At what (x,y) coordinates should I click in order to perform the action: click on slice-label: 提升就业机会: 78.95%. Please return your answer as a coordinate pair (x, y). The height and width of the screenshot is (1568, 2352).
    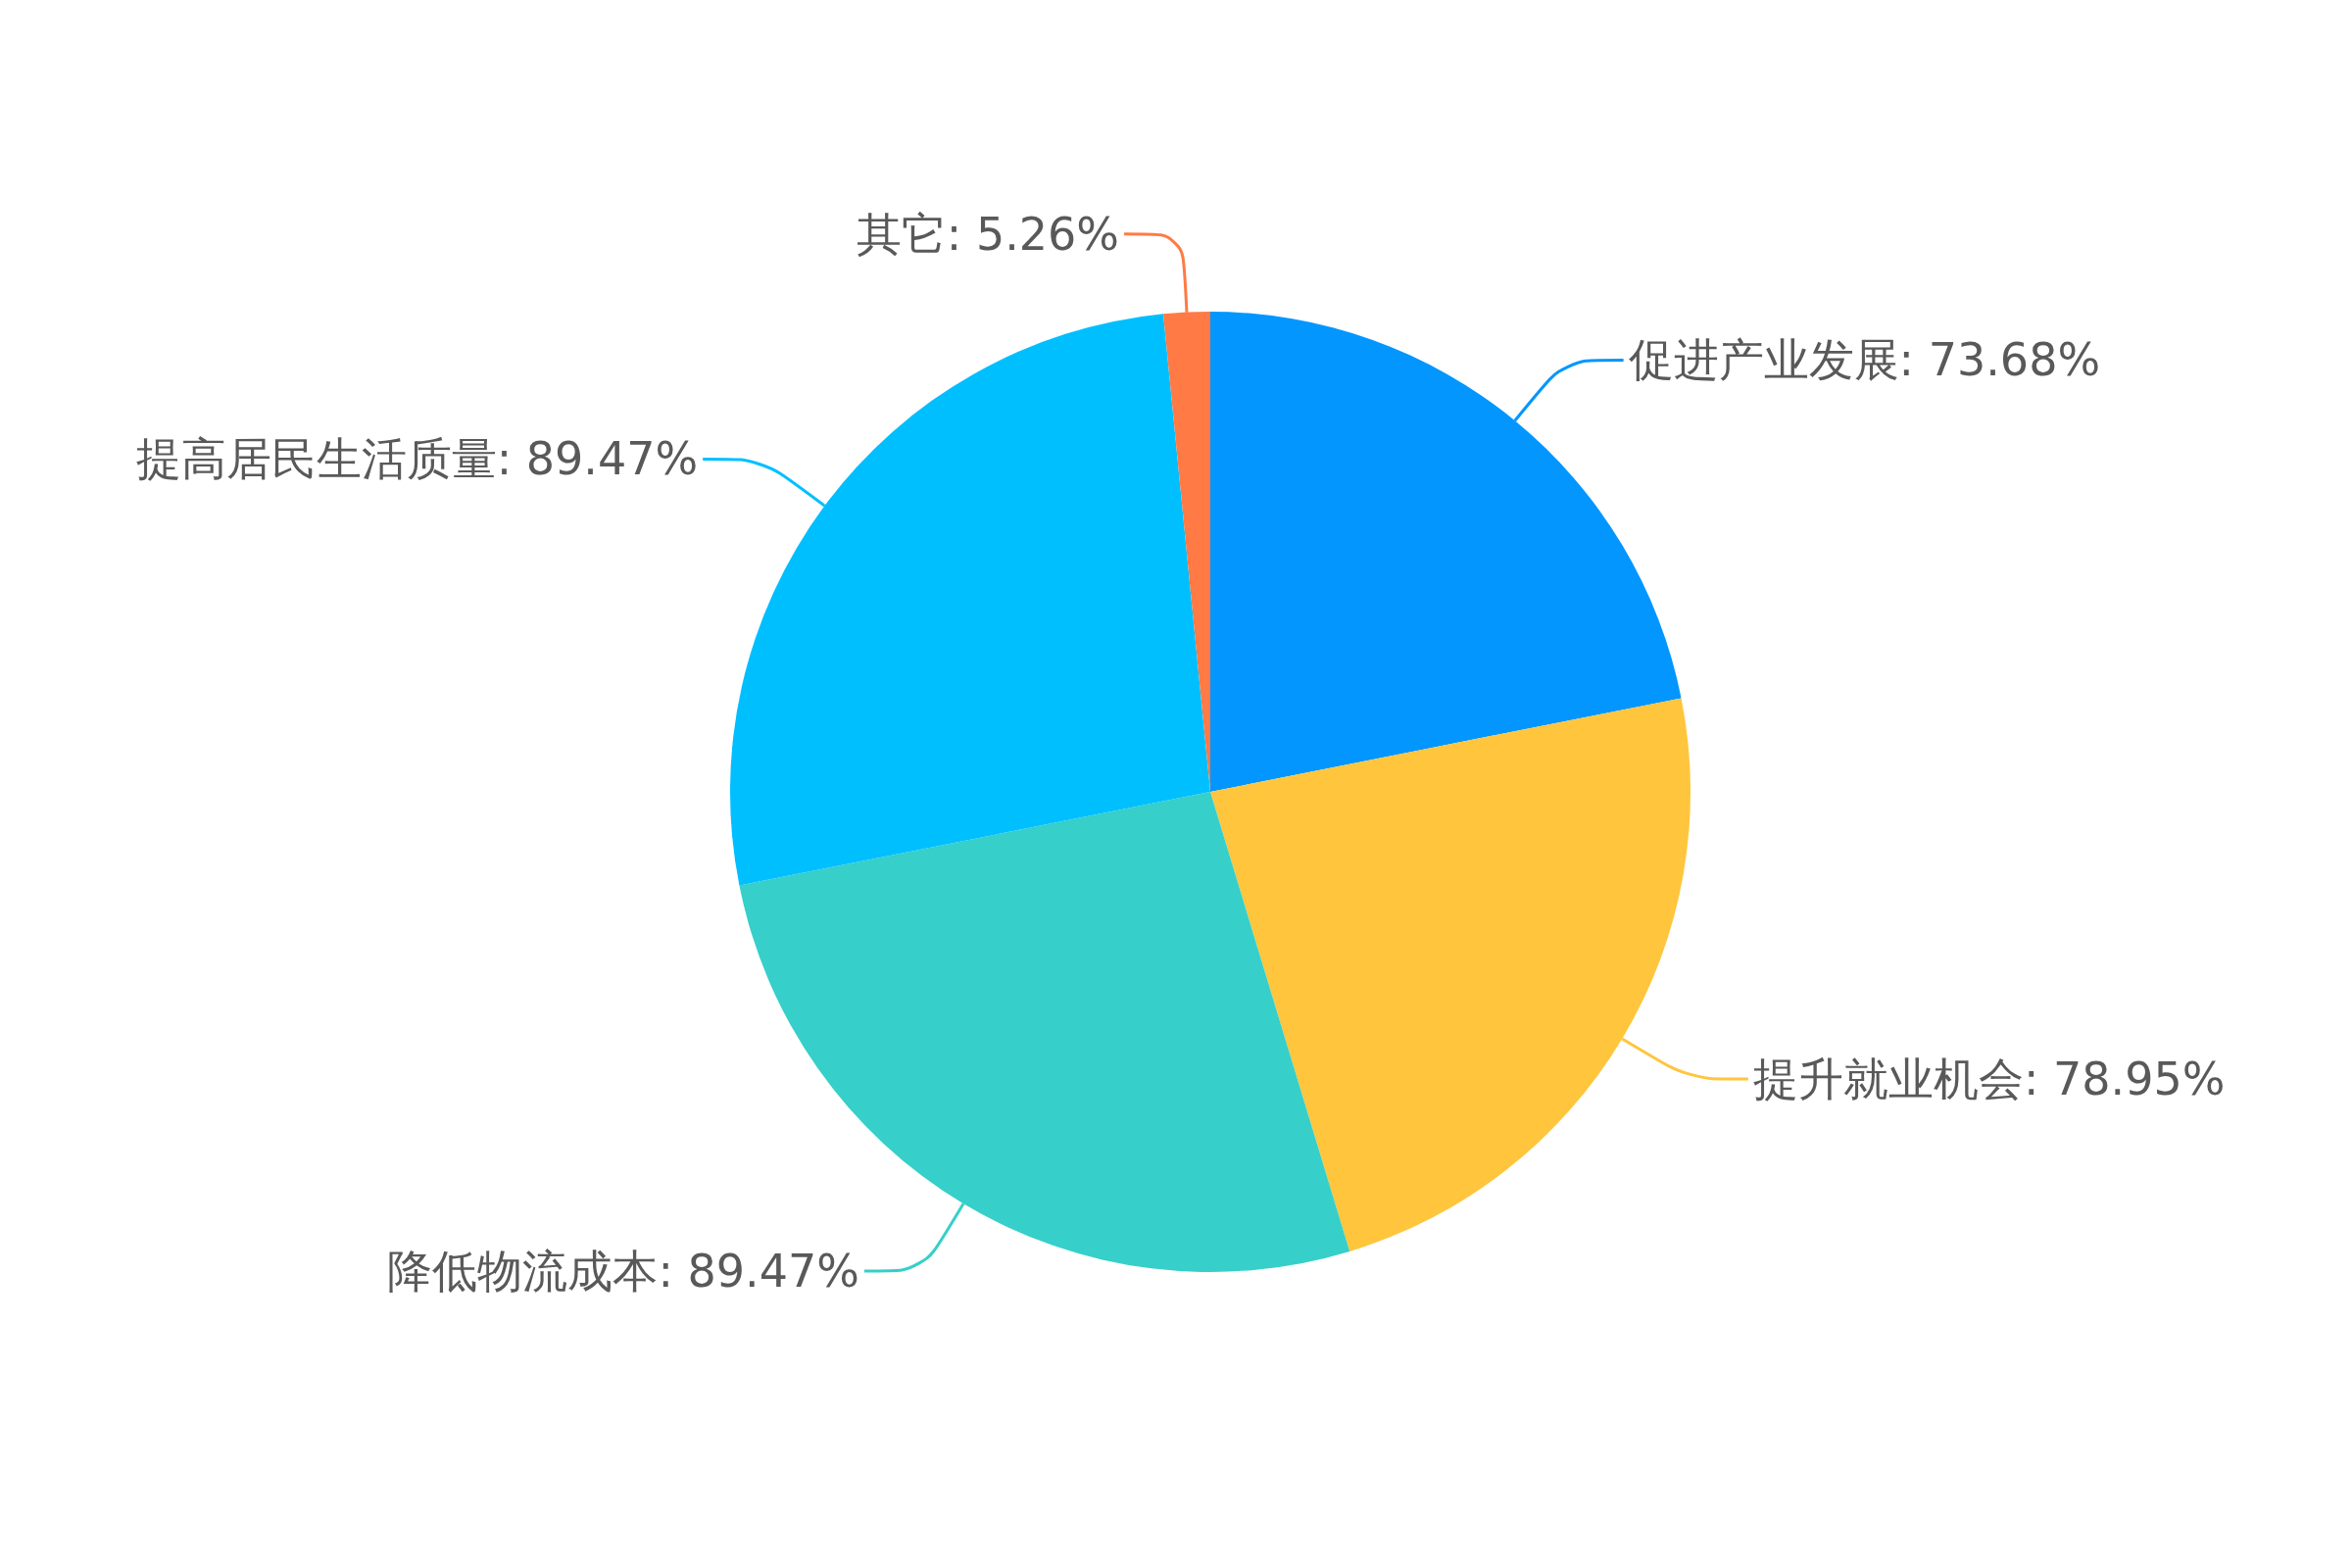
    Looking at the image, I should click on (1989, 1079).